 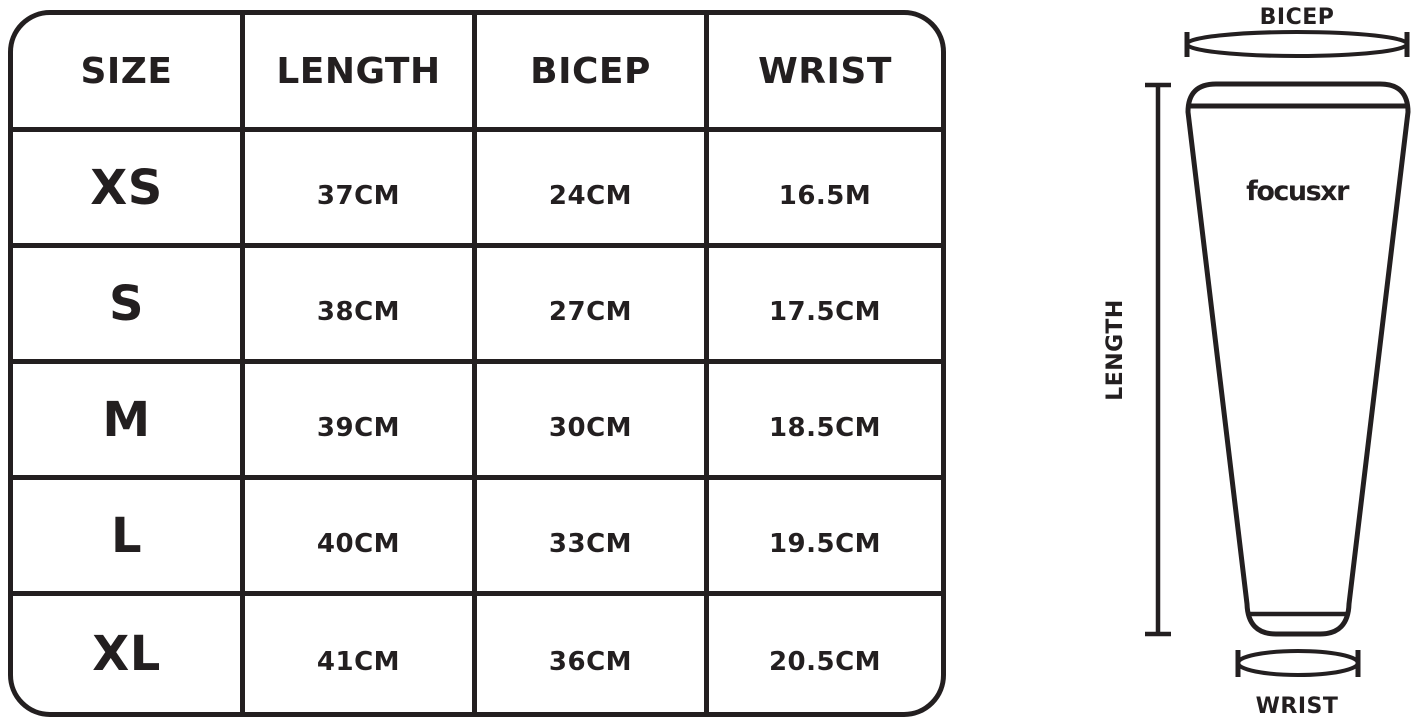 I want to click on cell-l-bicep: 33CM, so click(x=593, y=538).